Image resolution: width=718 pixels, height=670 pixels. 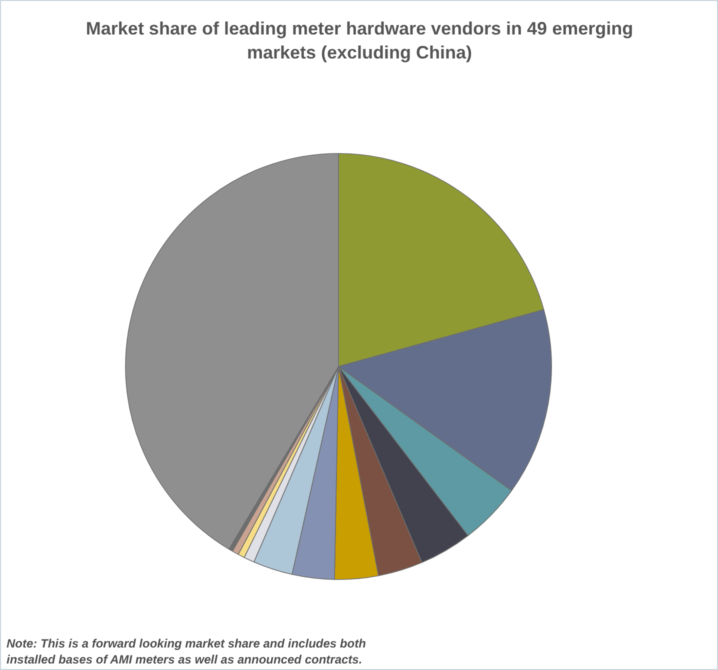 I want to click on chart-title: Market share of leading meter hardware vendors in 49 emerging markets (excluding China), so click(x=360, y=40).